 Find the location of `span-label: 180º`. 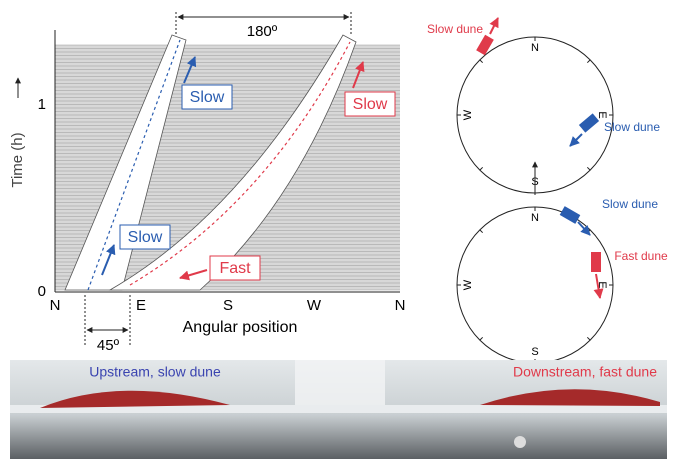

span-label: 180º is located at coordinates (262, 31).